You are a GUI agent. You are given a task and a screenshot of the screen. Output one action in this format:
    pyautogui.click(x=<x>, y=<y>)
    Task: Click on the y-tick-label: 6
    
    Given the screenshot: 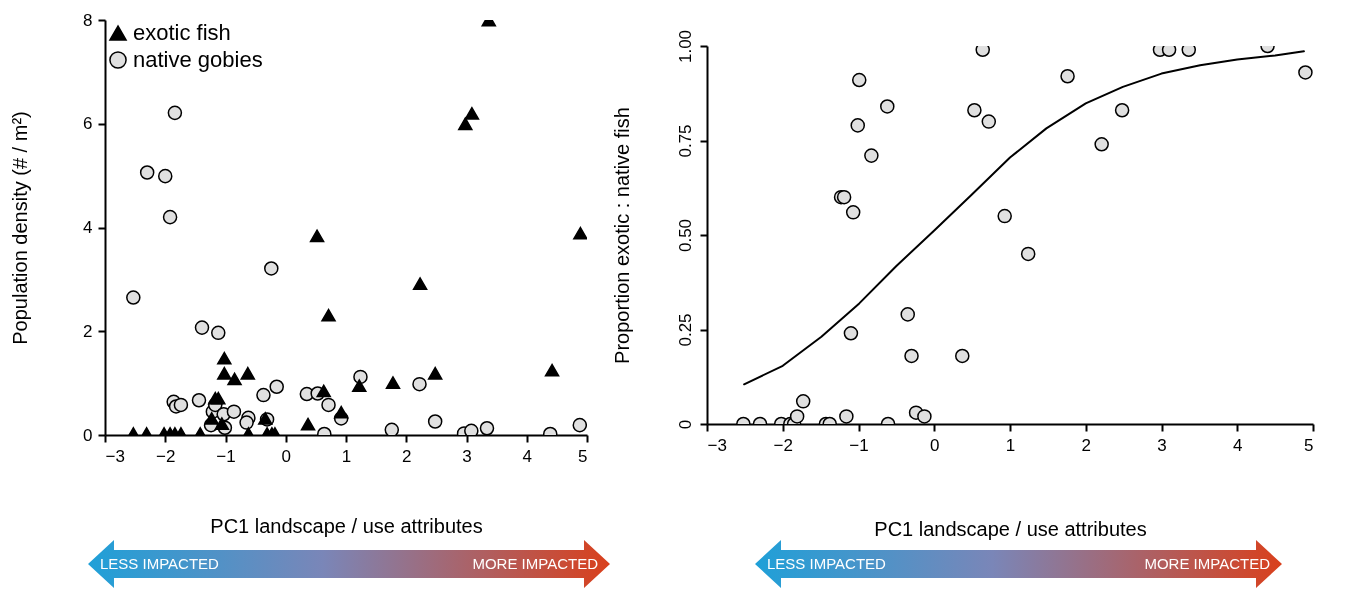 What is the action you would take?
    pyautogui.click(x=88, y=124)
    